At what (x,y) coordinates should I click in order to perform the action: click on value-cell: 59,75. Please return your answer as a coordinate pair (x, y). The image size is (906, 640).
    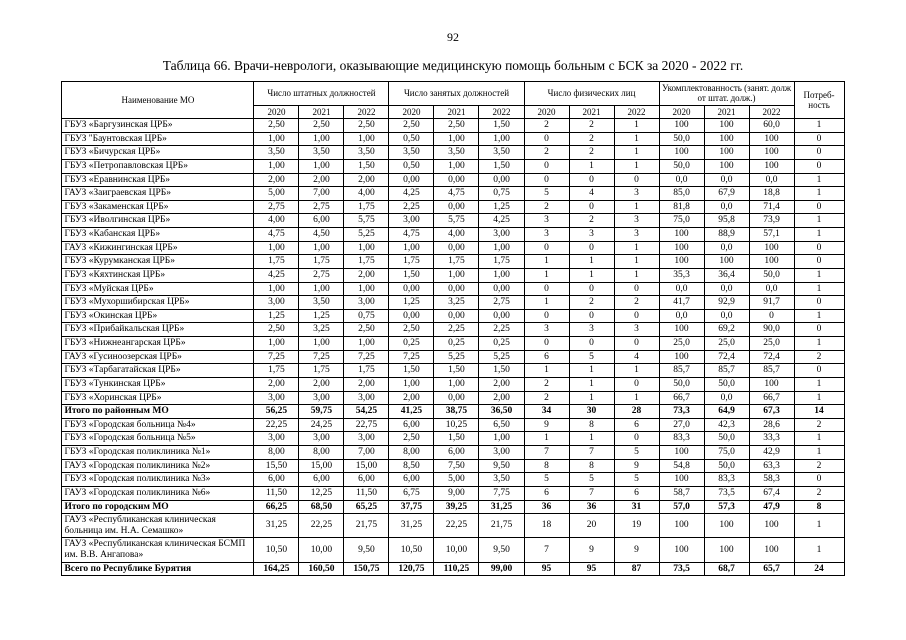
    Looking at the image, I should click on (321, 411).